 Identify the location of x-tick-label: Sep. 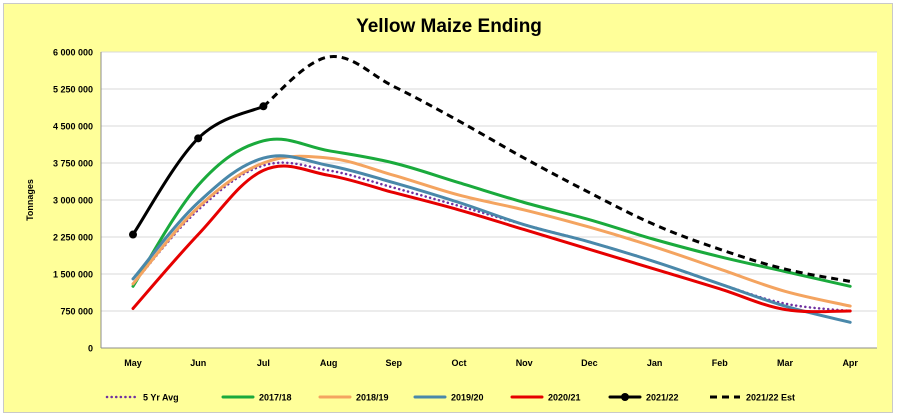
(394, 363).